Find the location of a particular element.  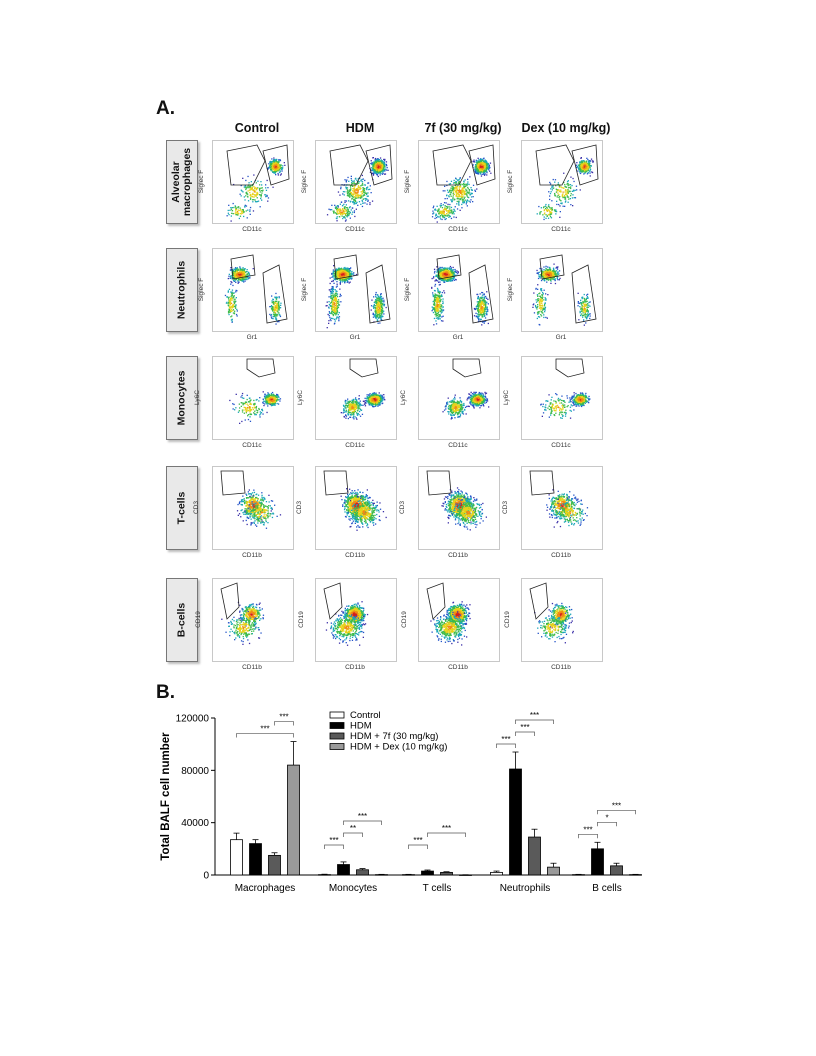

row-label: T-cells is located at coordinates (182, 508).